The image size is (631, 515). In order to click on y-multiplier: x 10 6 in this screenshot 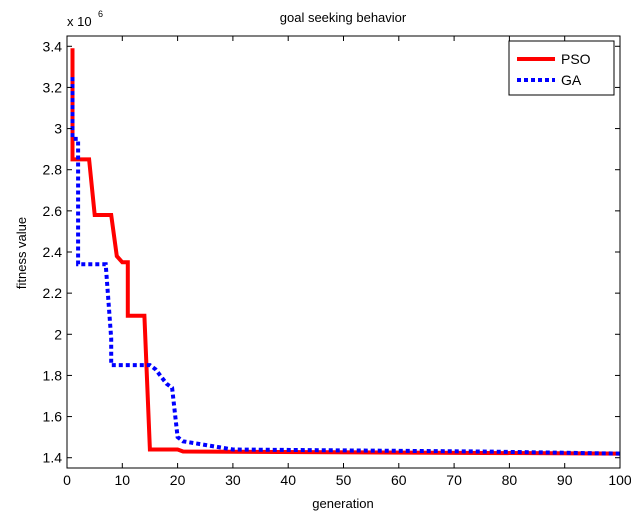, I will do `click(85, 19)`.